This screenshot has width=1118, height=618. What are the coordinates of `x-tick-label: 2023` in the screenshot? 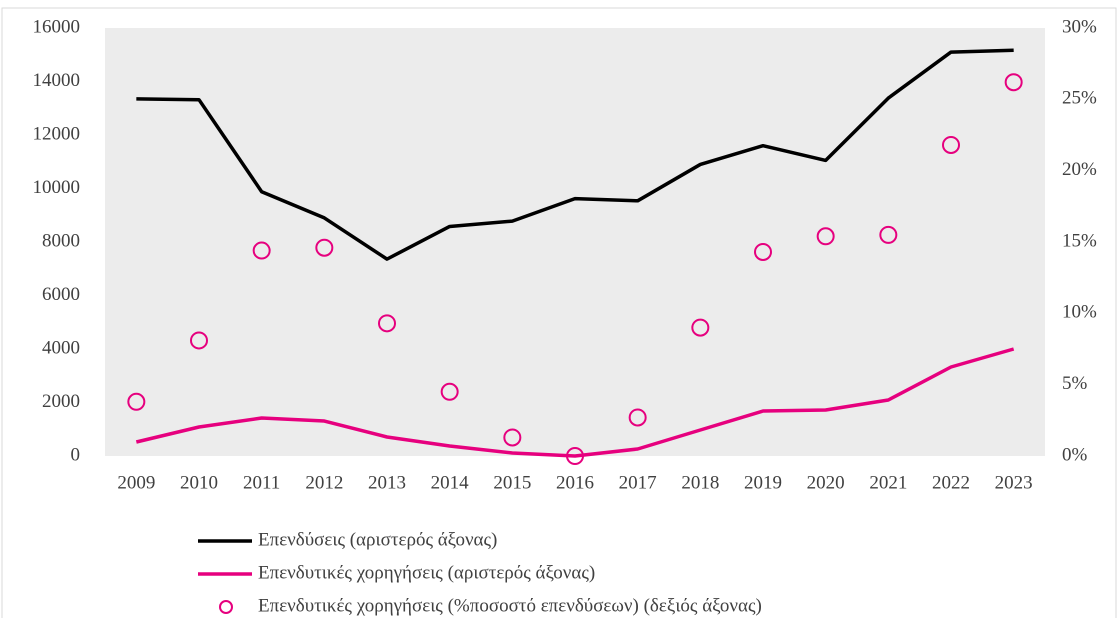 It's located at (1014, 482).